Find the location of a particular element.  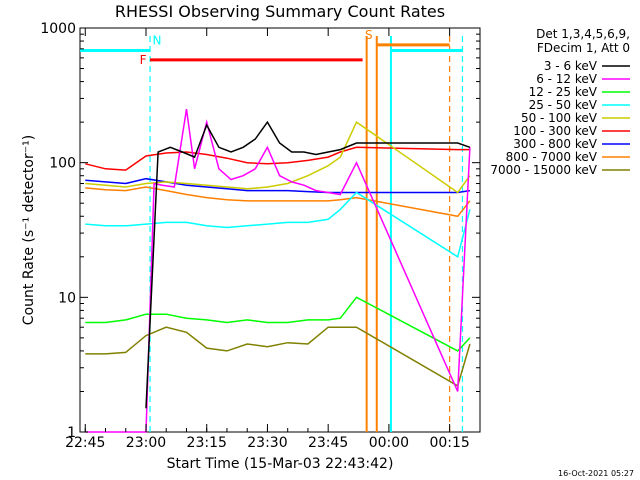

x-tick-label: 00:00 is located at coordinates (389, 443).